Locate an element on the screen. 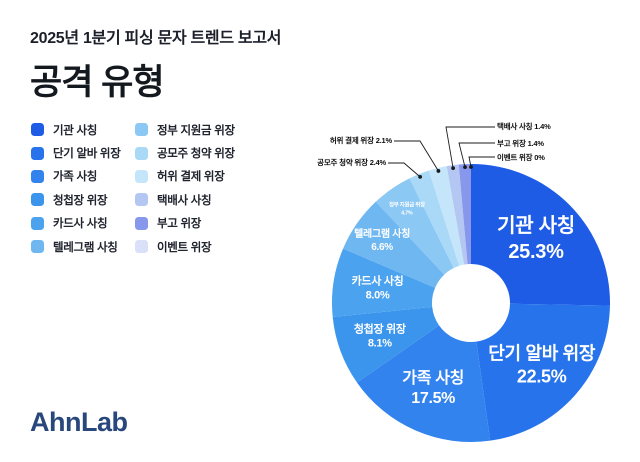  legend-item: 카드사 사칭 is located at coordinates (83, 223).